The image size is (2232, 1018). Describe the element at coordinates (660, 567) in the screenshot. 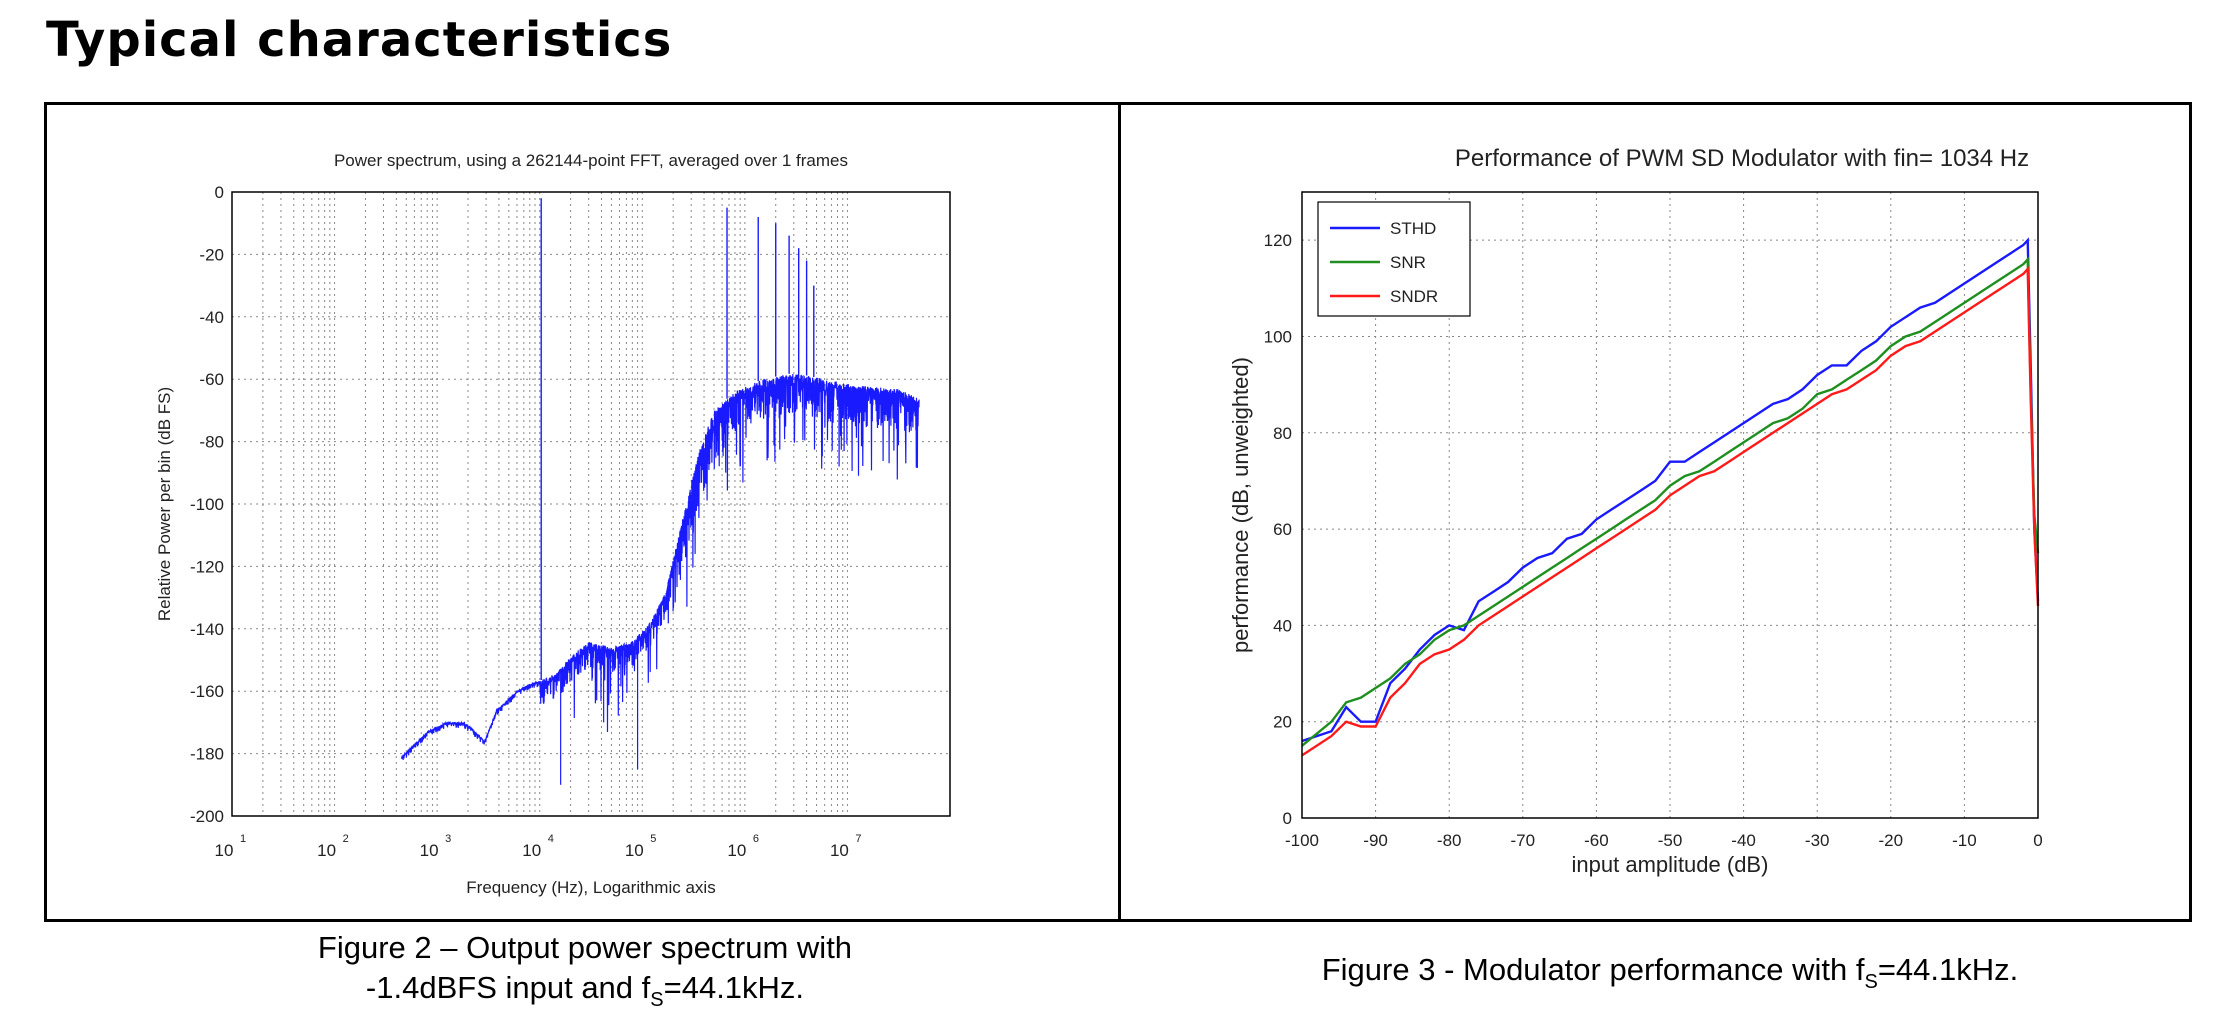

I see `spectrum-line` at that location.